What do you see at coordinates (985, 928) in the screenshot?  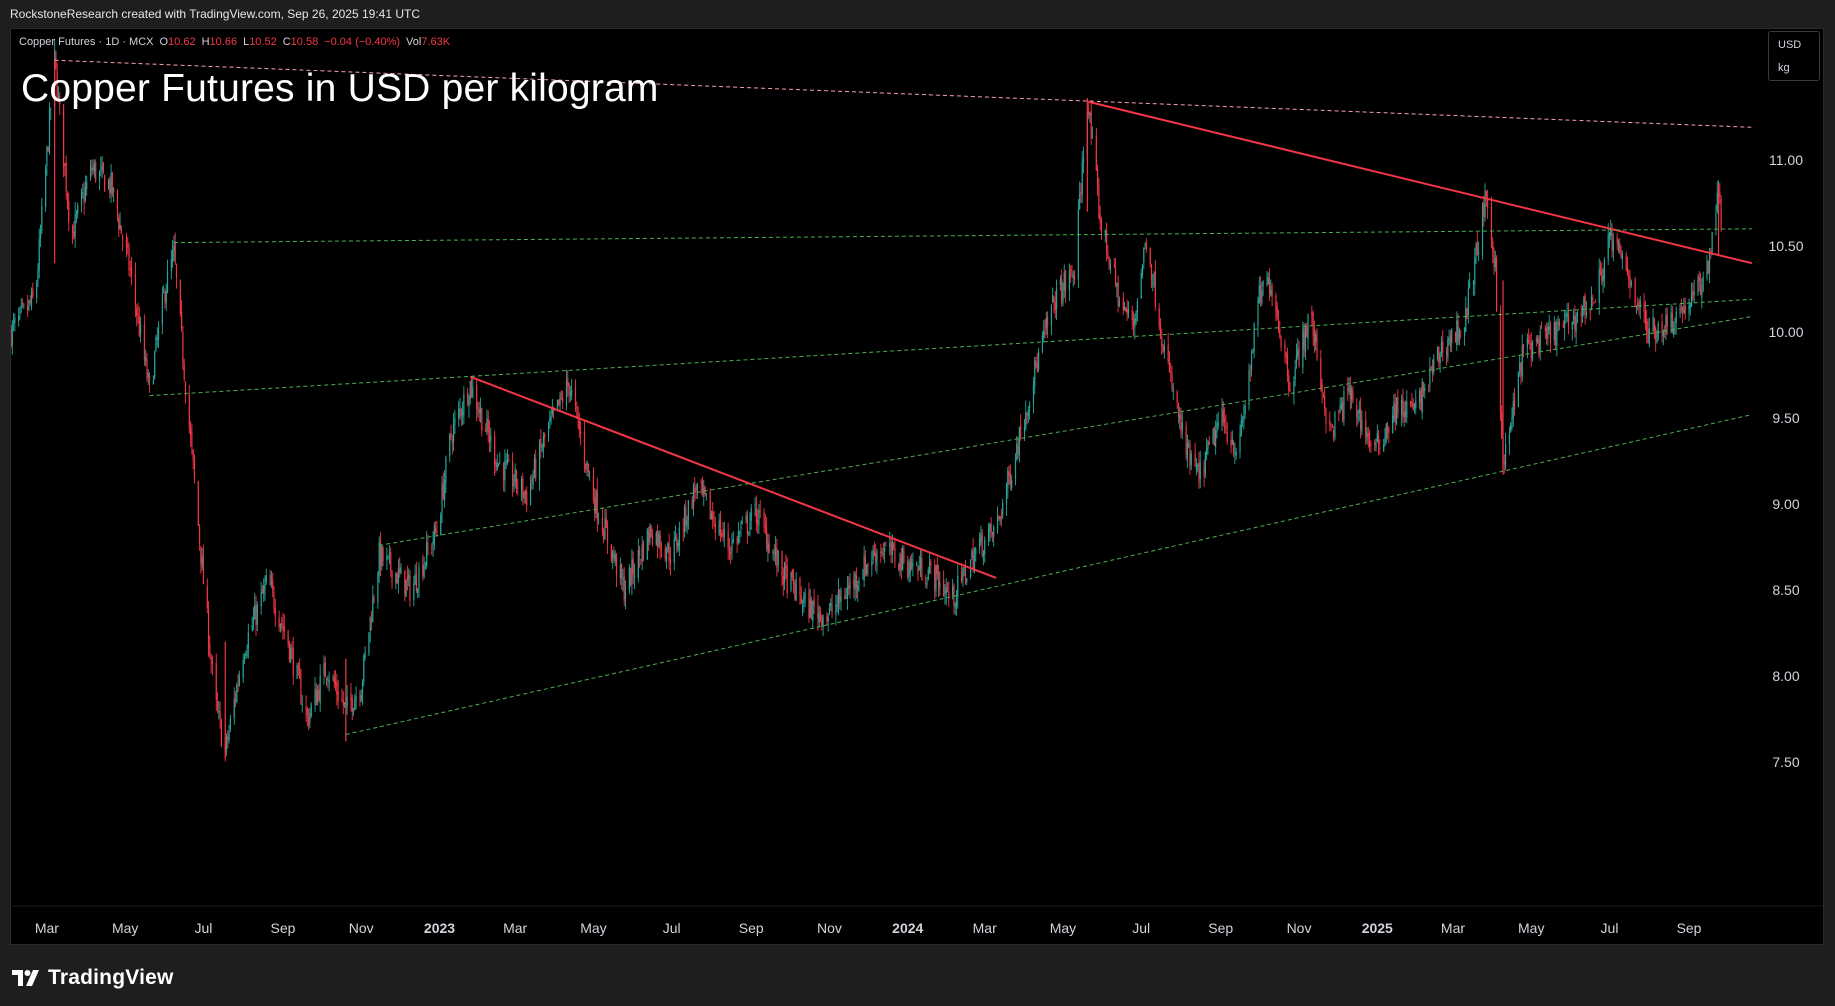 I see `x-tick-label: Mar` at bounding box center [985, 928].